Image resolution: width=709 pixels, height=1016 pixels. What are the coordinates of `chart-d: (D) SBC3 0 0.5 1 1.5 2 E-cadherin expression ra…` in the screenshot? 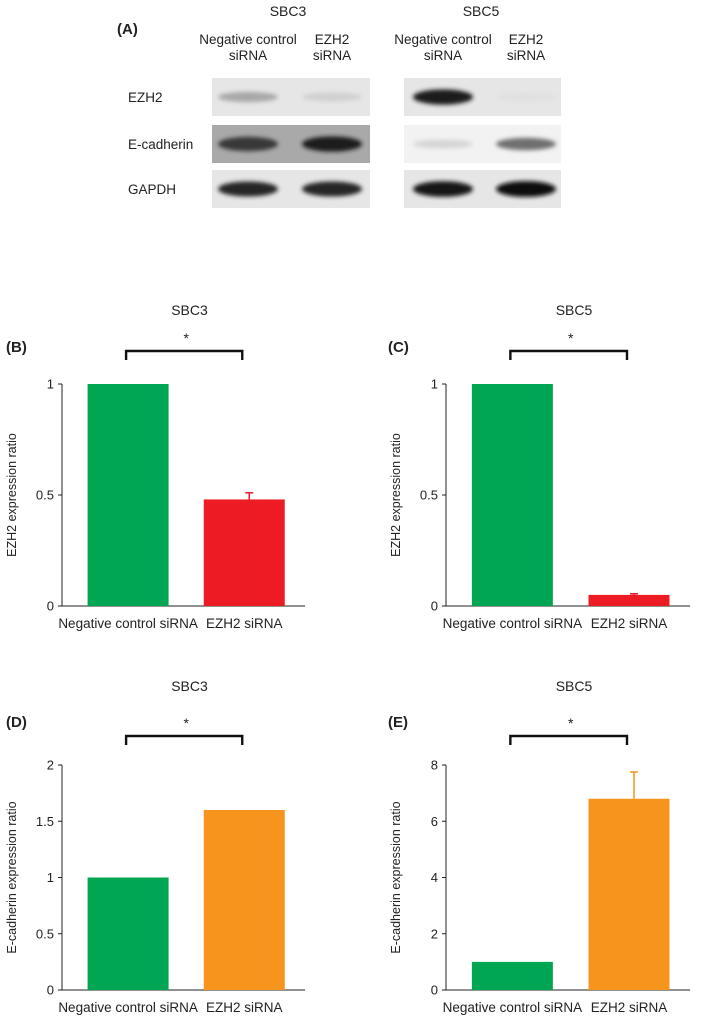 It's located at (155, 846).